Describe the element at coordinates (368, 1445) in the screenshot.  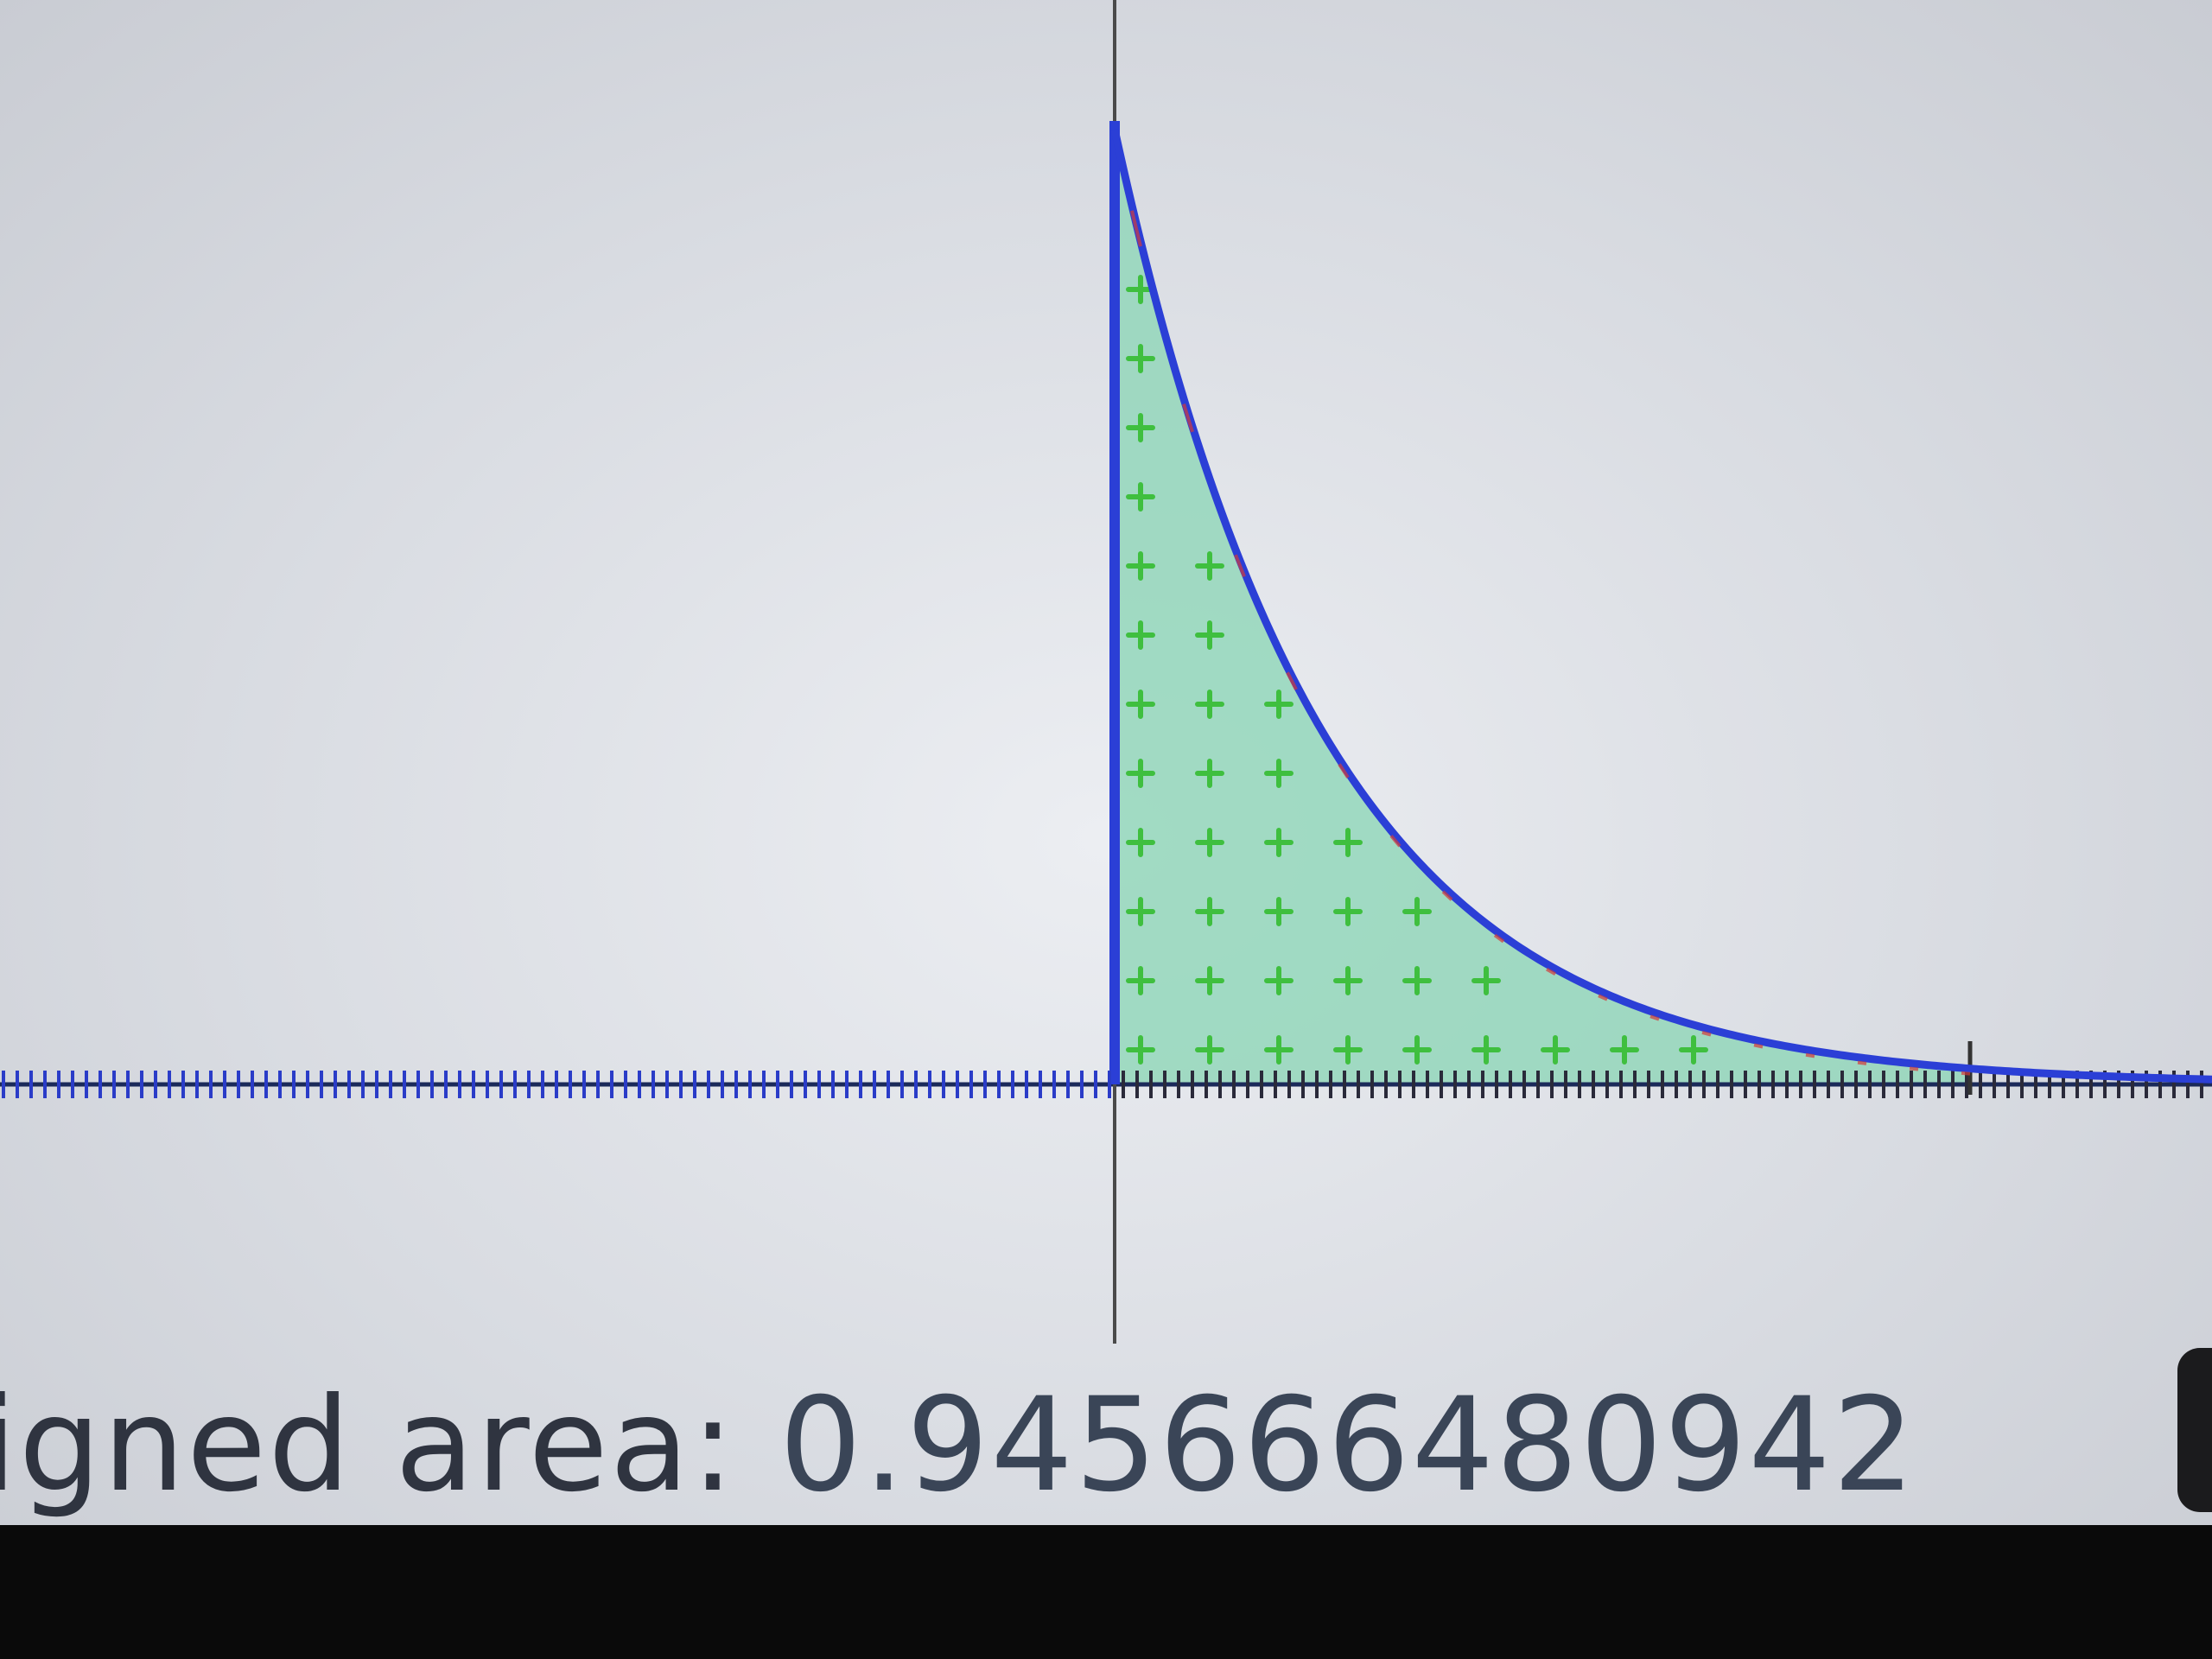
I see `signed-area-label: igned area:` at that location.